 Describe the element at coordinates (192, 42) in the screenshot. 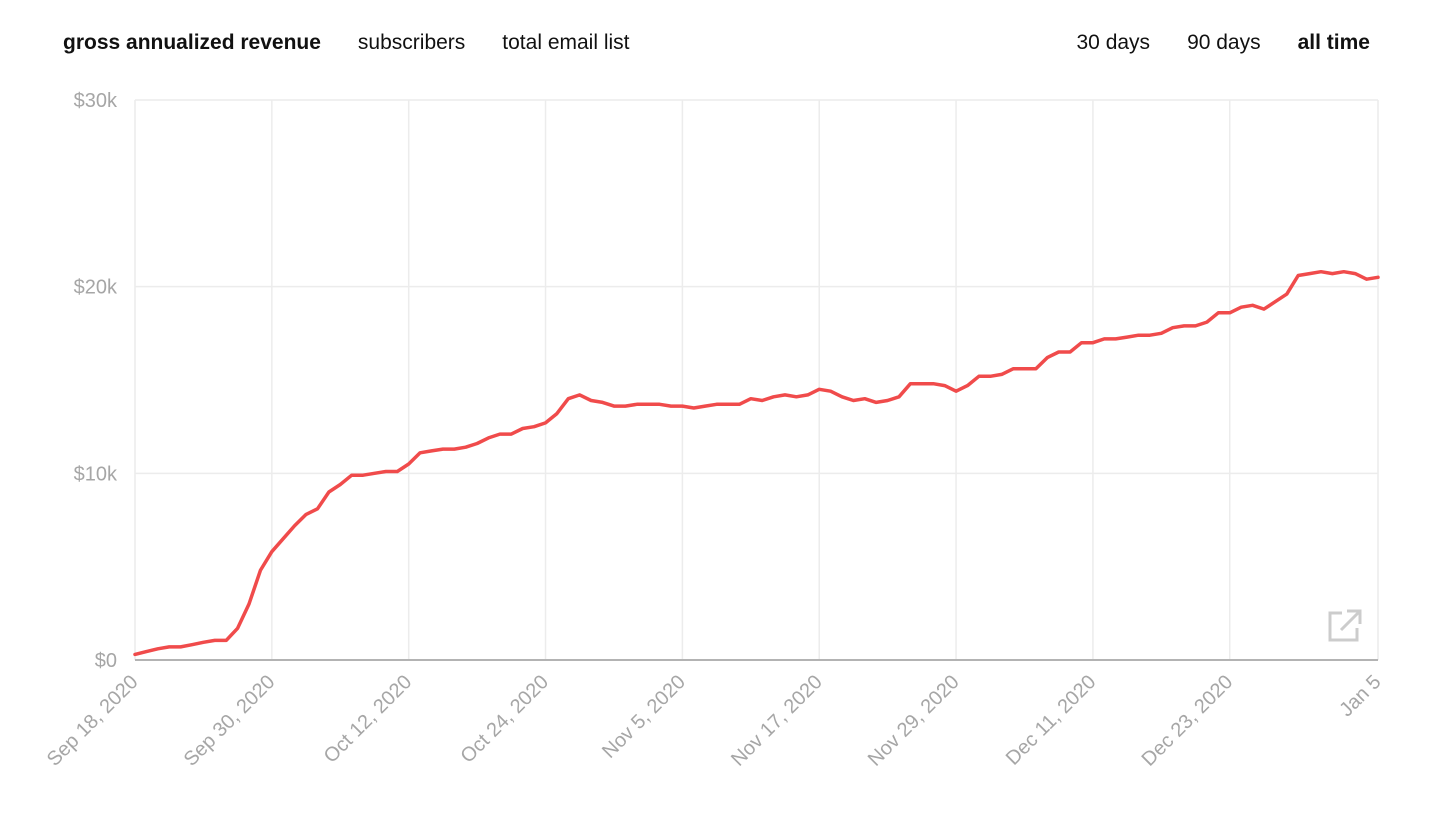

I see `tab-gross-annualized-revenue: gross annualized revenue` at that location.